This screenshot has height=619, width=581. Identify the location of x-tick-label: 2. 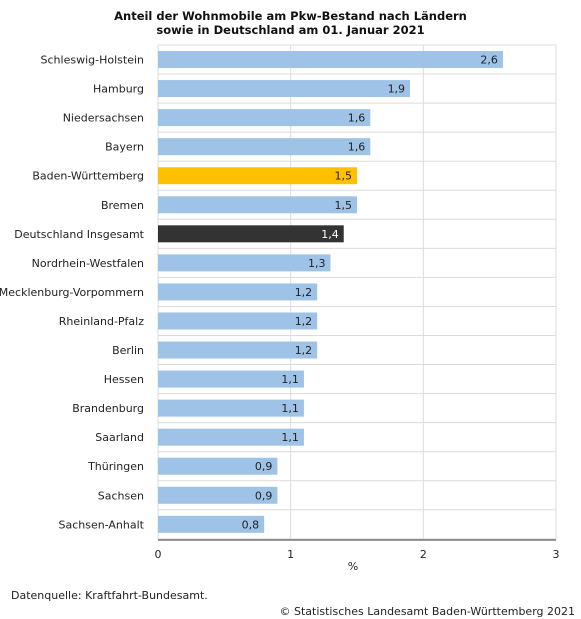
(423, 554).